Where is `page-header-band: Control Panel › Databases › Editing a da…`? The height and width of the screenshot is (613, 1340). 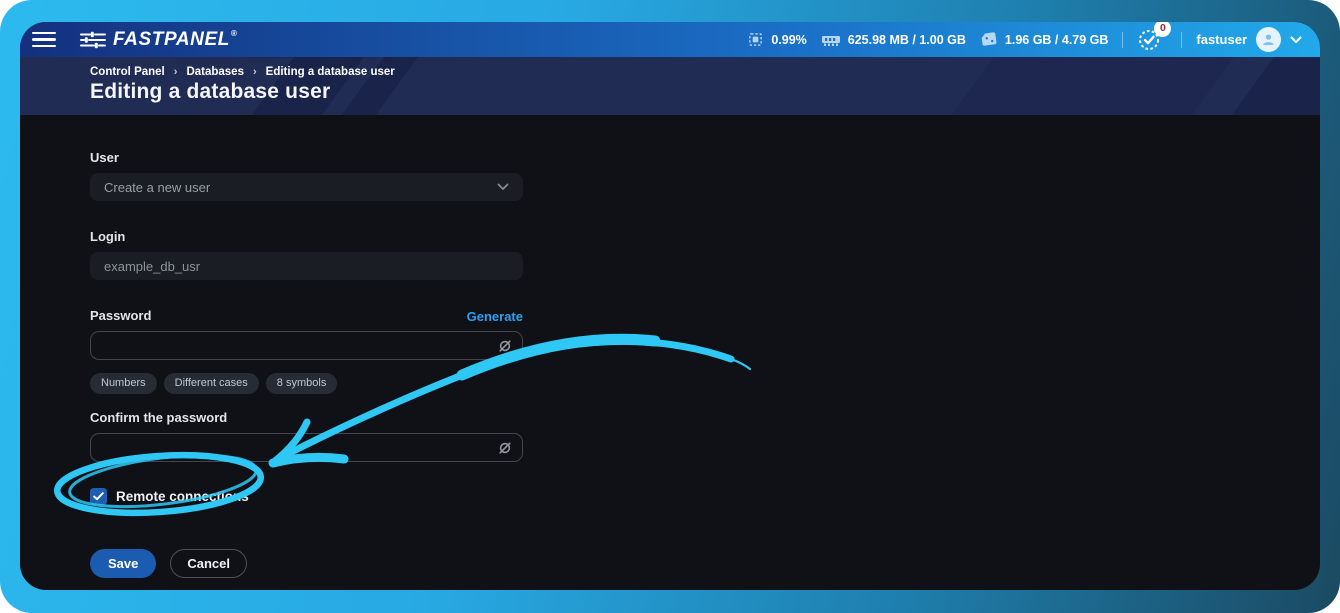
page-header-band: Control Panel › Databases › Editing a da… is located at coordinates (670, 86).